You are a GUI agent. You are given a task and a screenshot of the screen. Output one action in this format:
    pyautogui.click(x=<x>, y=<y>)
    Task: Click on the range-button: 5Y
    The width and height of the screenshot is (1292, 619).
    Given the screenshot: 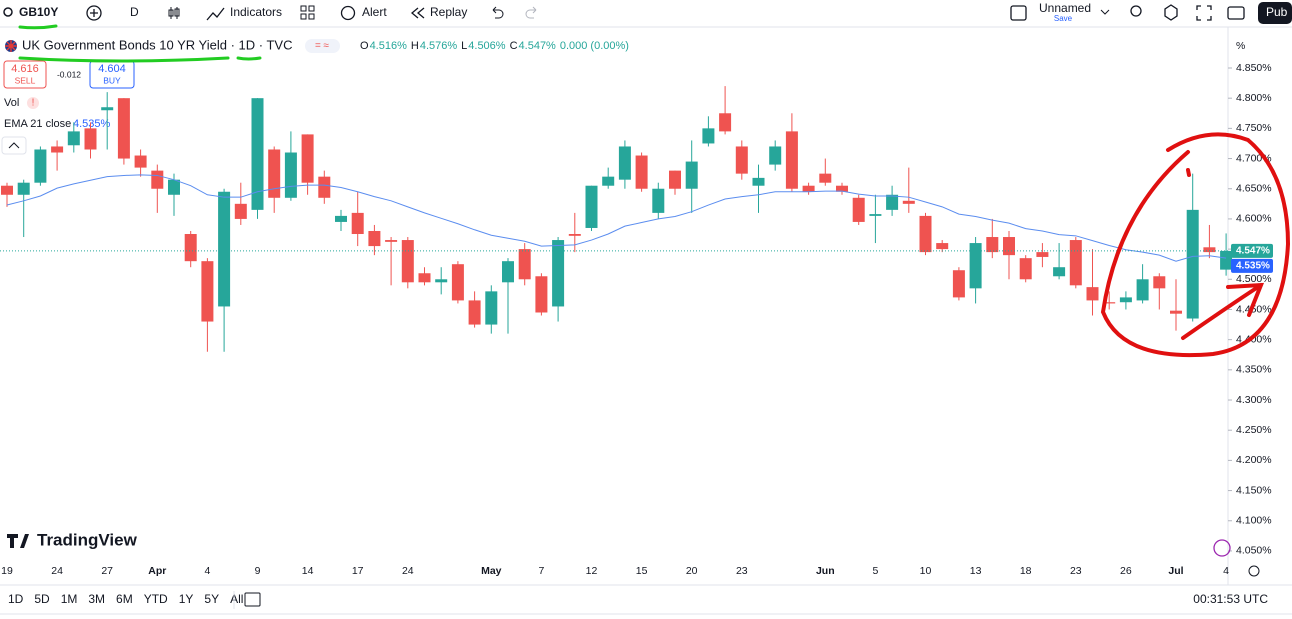 What is the action you would take?
    pyautogui.click(x=211, y=599)
    